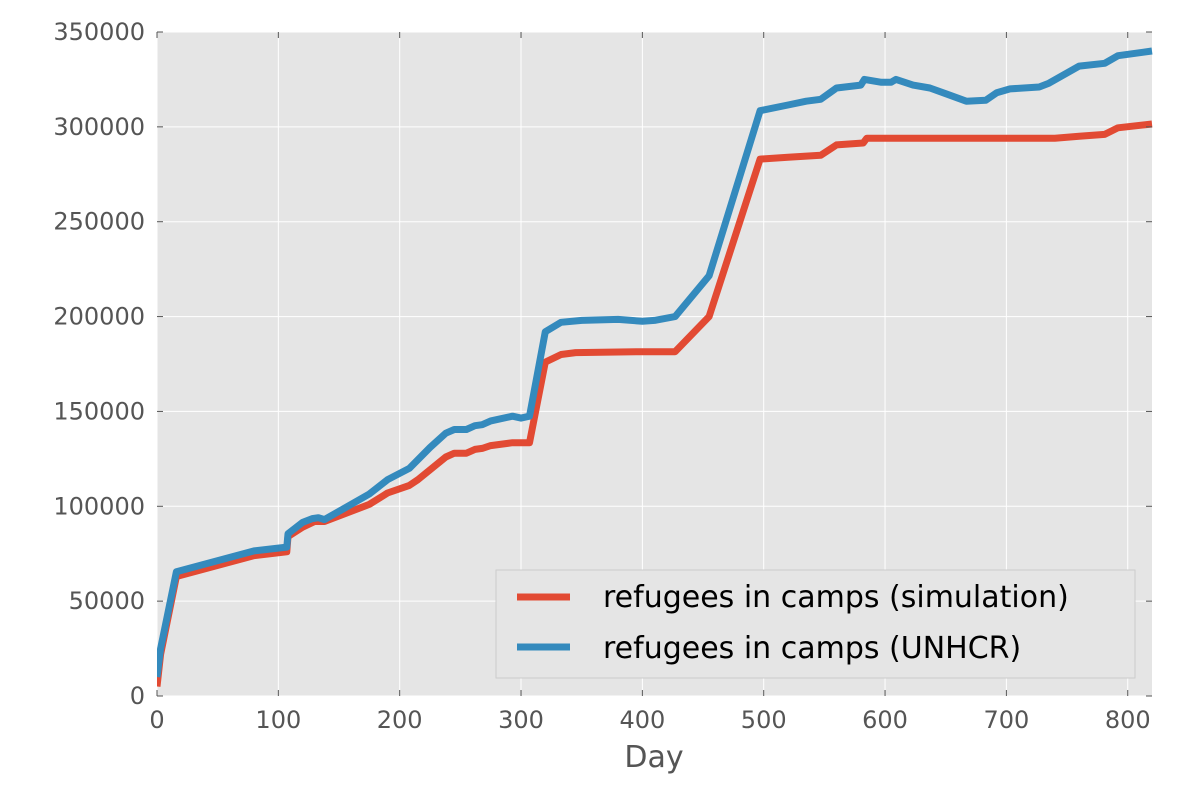 This screenshot has width=1200, height=800. Describe the element at coordinates (885, 720) in the screenshot. I see `x-tick-label: 600` at that location.